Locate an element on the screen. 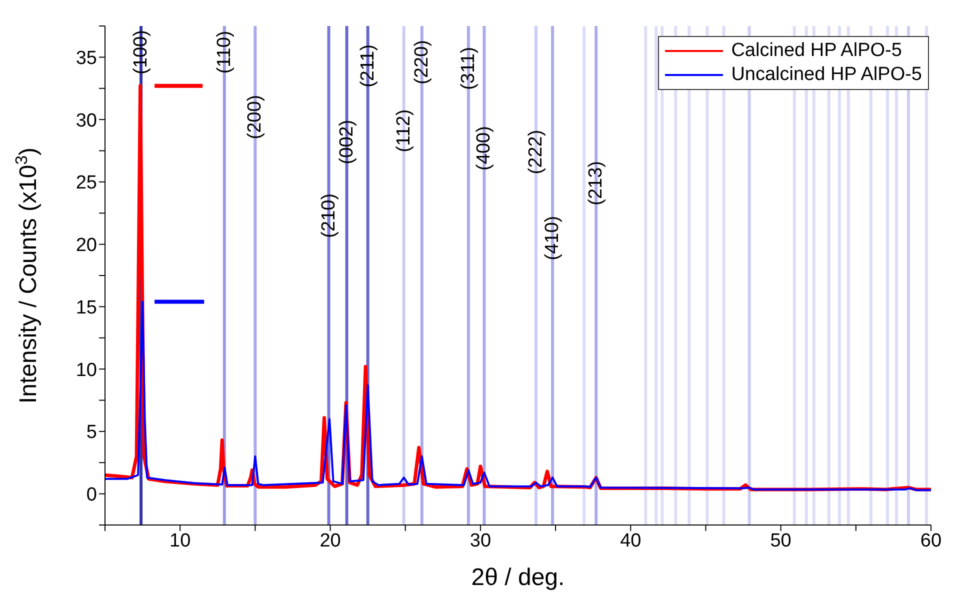 The image size is (959, 611). x-tick-label: 30 is located at coordinates (481, 541).